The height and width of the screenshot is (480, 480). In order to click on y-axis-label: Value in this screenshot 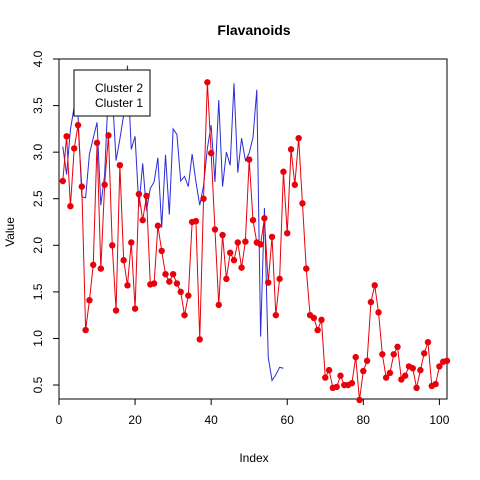, I will do `click(10, 232)`.